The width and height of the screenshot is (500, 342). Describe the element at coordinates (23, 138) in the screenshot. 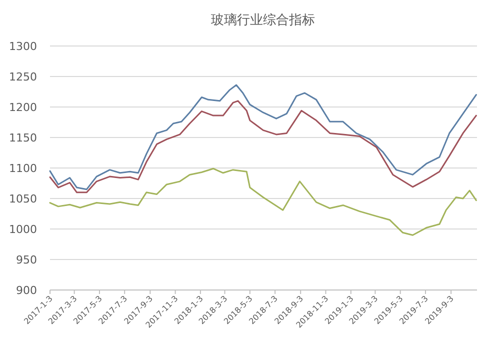

I see `y-tick-label: 1150` at that location.